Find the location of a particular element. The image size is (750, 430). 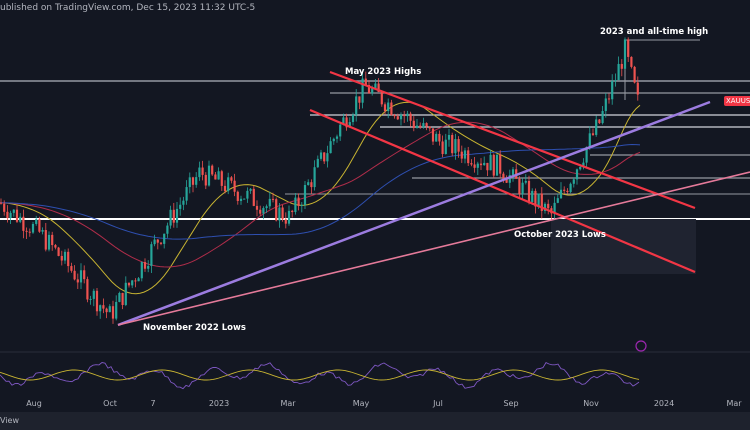

shaded-zone is located at coordinates (623, 246).